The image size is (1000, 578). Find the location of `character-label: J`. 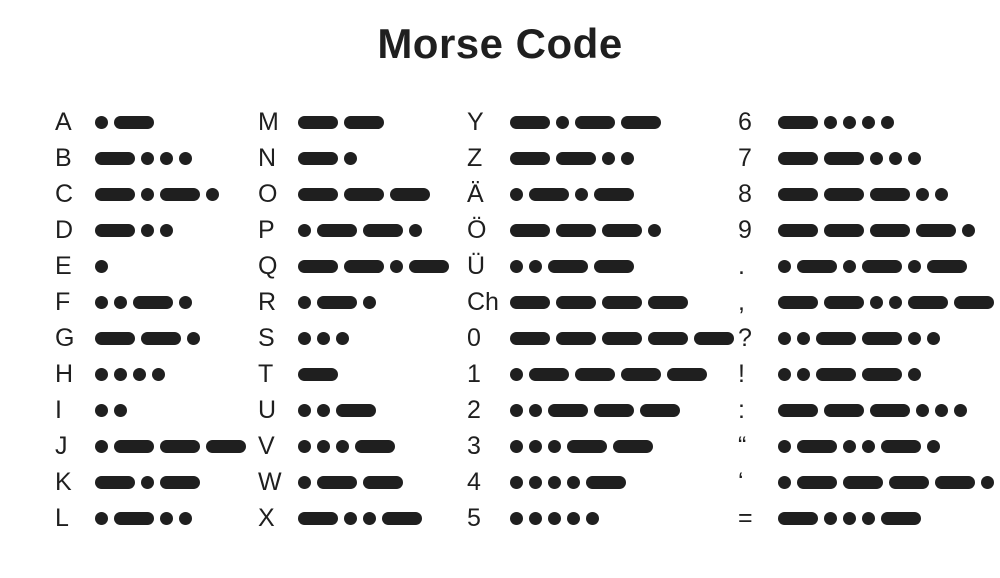

character-label: J is located at coordinates (61, 445).